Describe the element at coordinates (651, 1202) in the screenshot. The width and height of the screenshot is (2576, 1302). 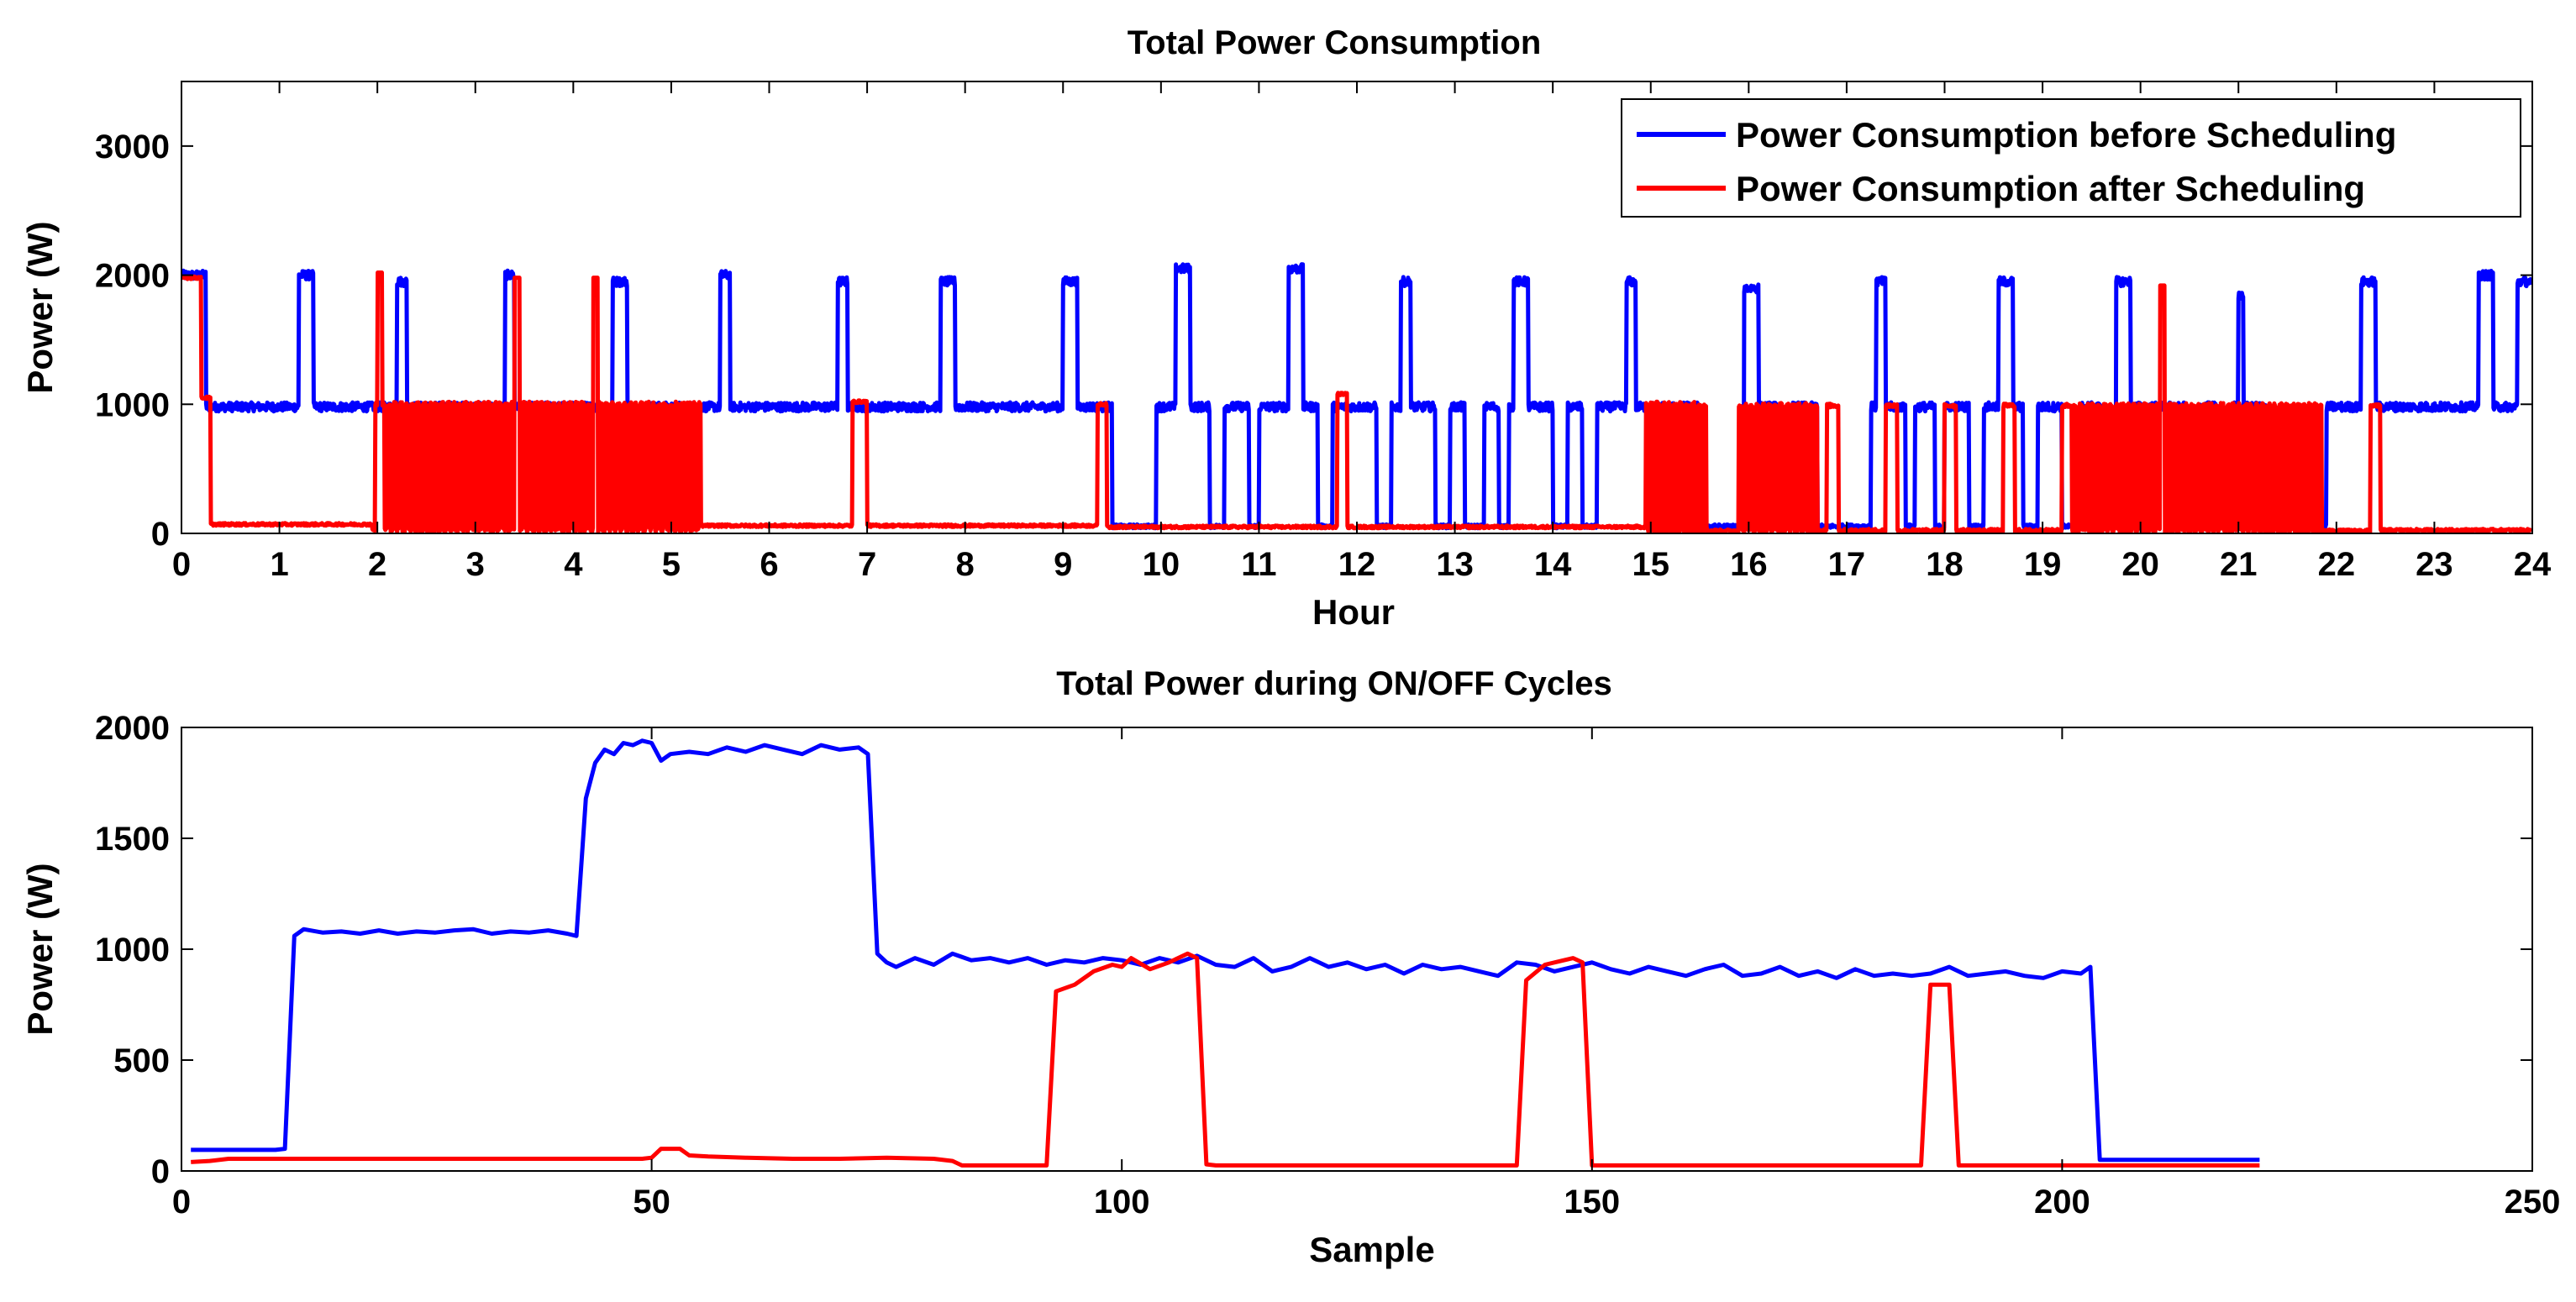
I see `x-tick-label: 50` at that location.